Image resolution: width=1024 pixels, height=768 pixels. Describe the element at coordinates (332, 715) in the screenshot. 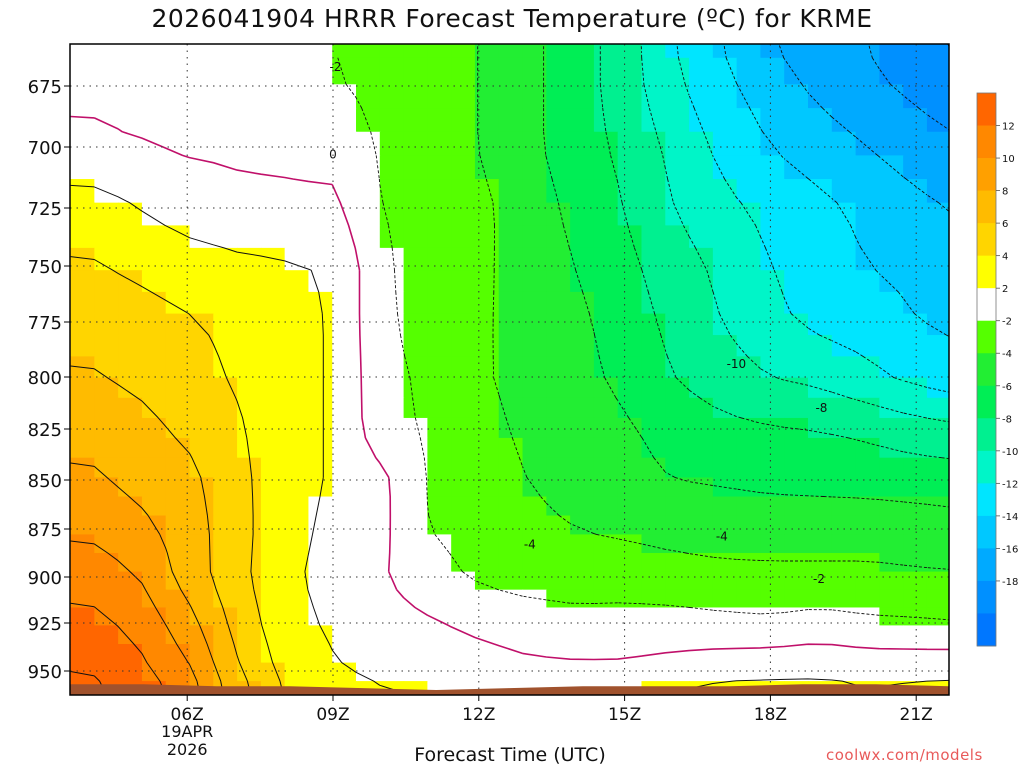

I see `x-tick-label: 09Z` at that location.